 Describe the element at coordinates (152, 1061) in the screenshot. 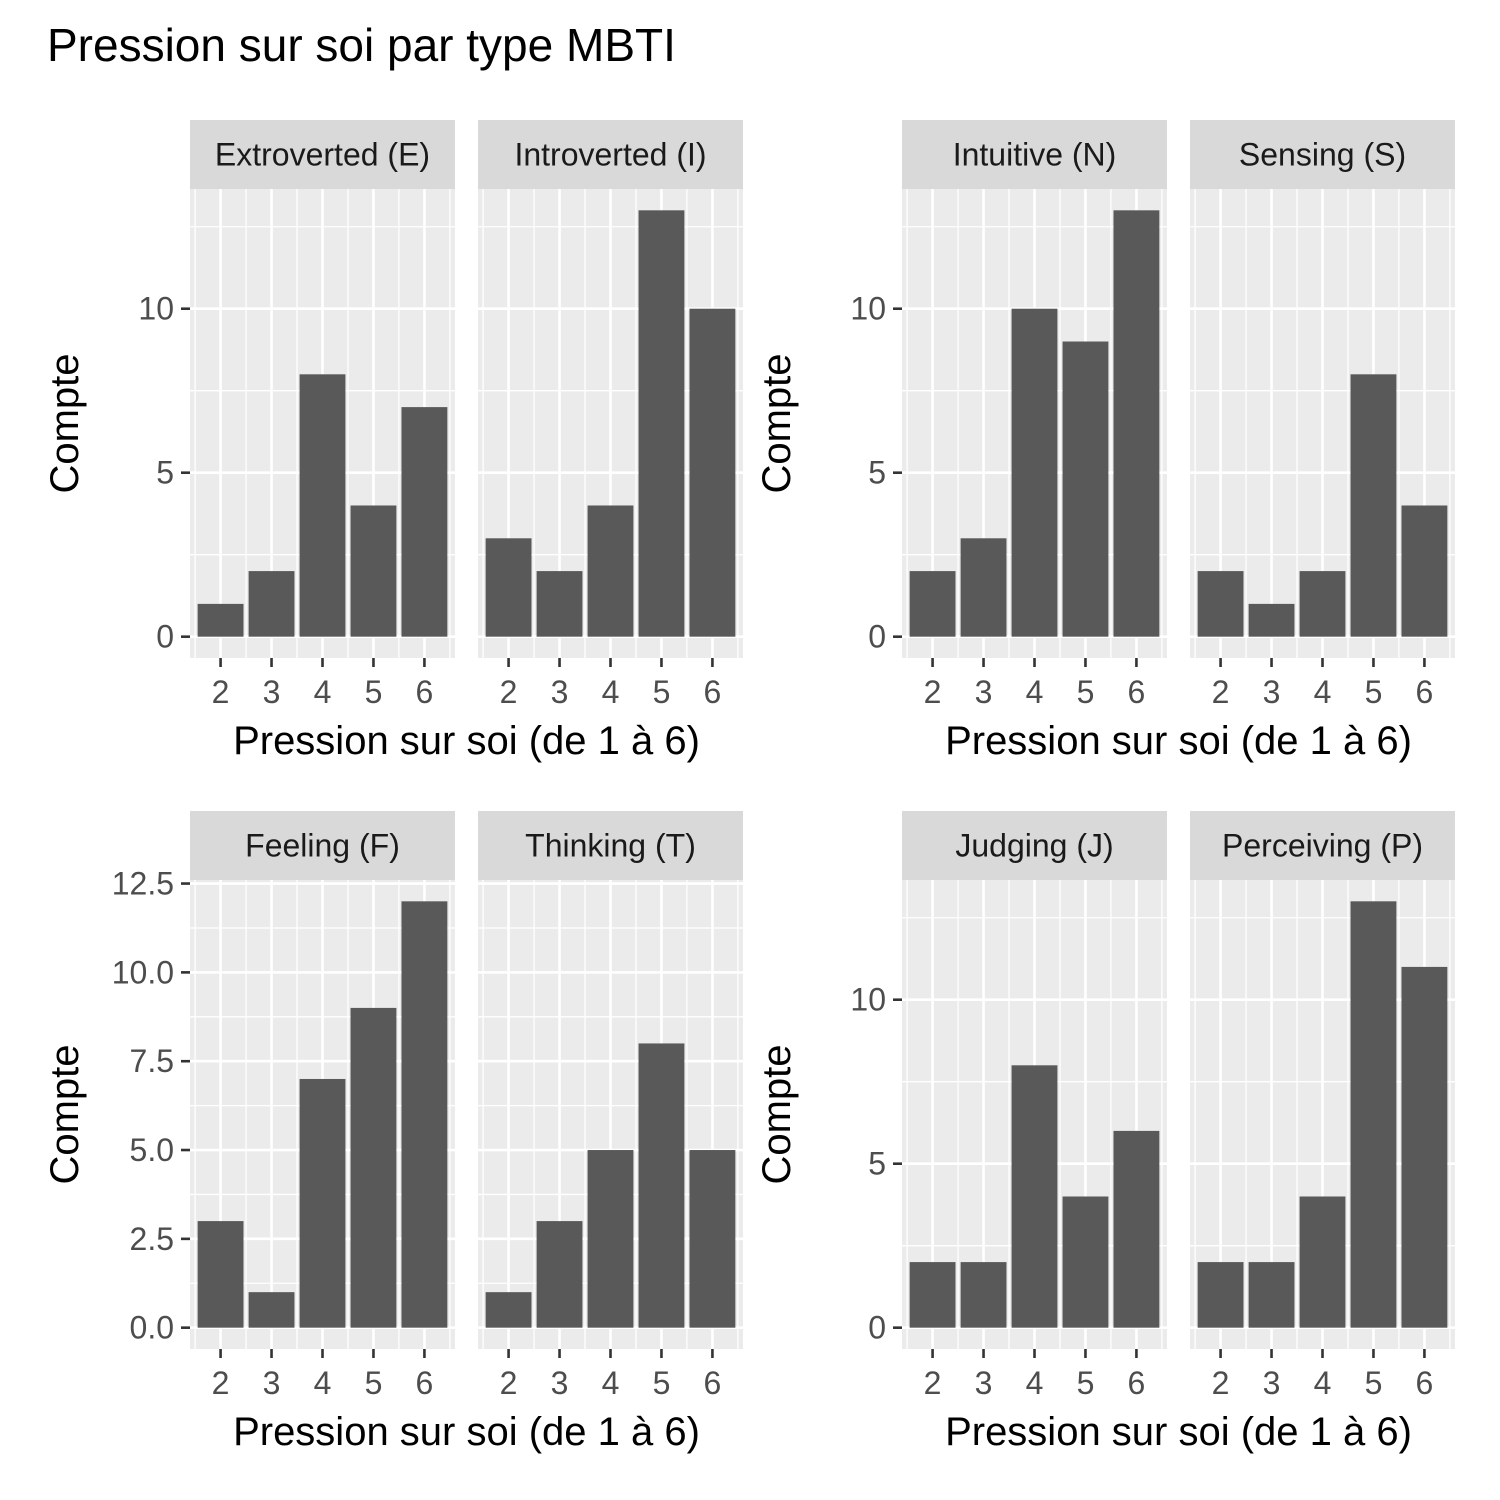

I see `y-tick-label: 7.5` at that location.